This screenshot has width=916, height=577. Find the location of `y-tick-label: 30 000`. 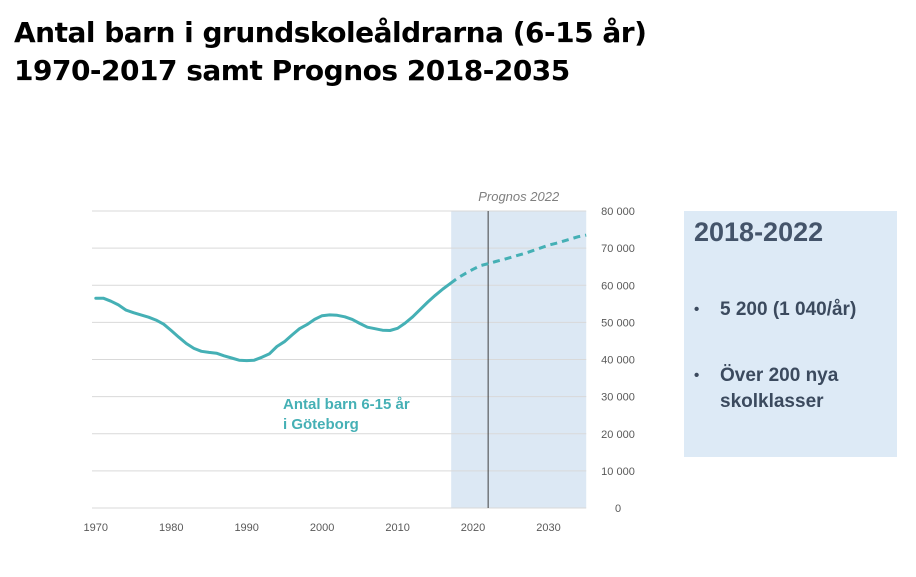

y-tick-label: 30 000 is located at coordinates (618, 398).